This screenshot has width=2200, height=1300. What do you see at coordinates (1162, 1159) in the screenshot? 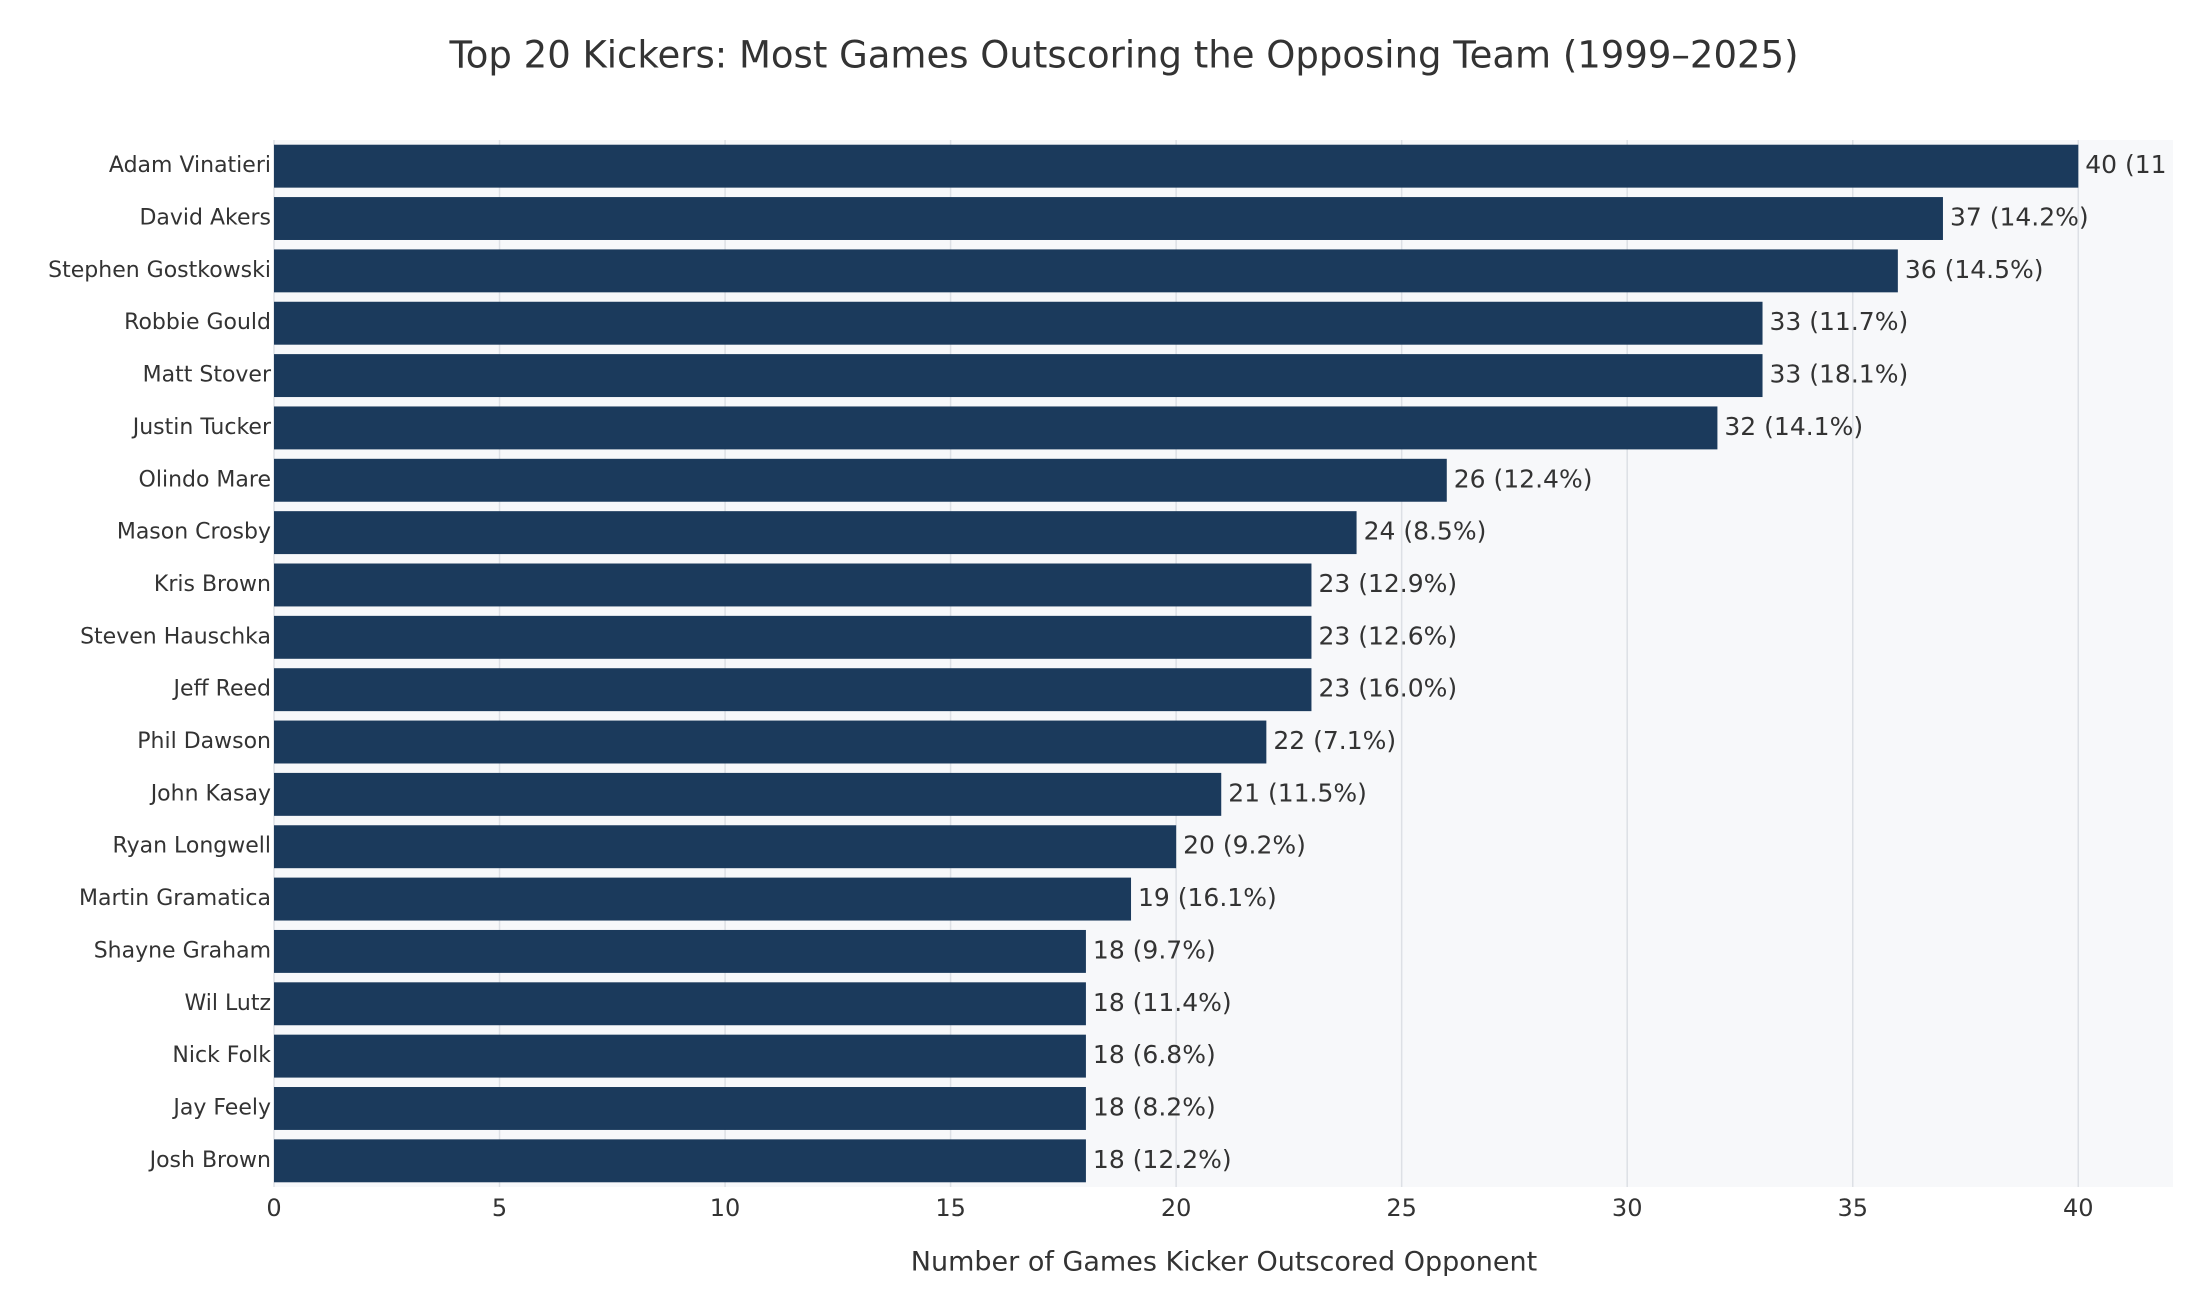
I see `value-label: 18 (12.2%)` at bounding box center [1162, 1159].